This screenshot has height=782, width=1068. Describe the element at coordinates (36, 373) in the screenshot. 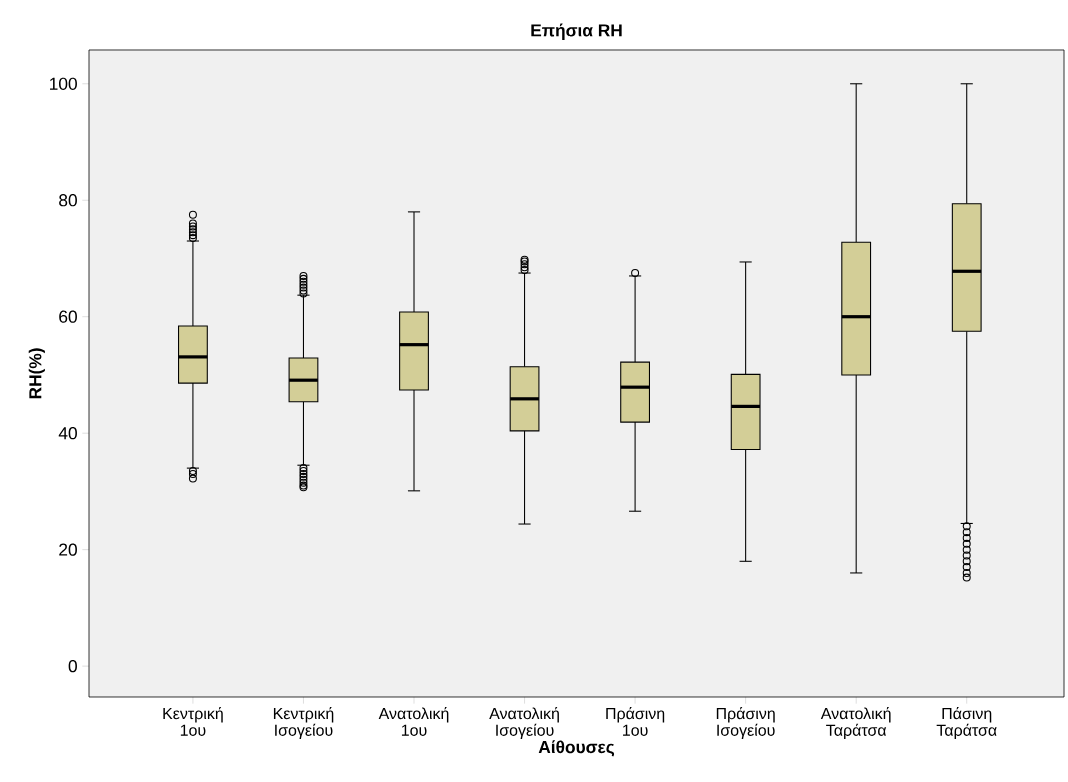

I see `y-axis-title: RH(%)` at that location.